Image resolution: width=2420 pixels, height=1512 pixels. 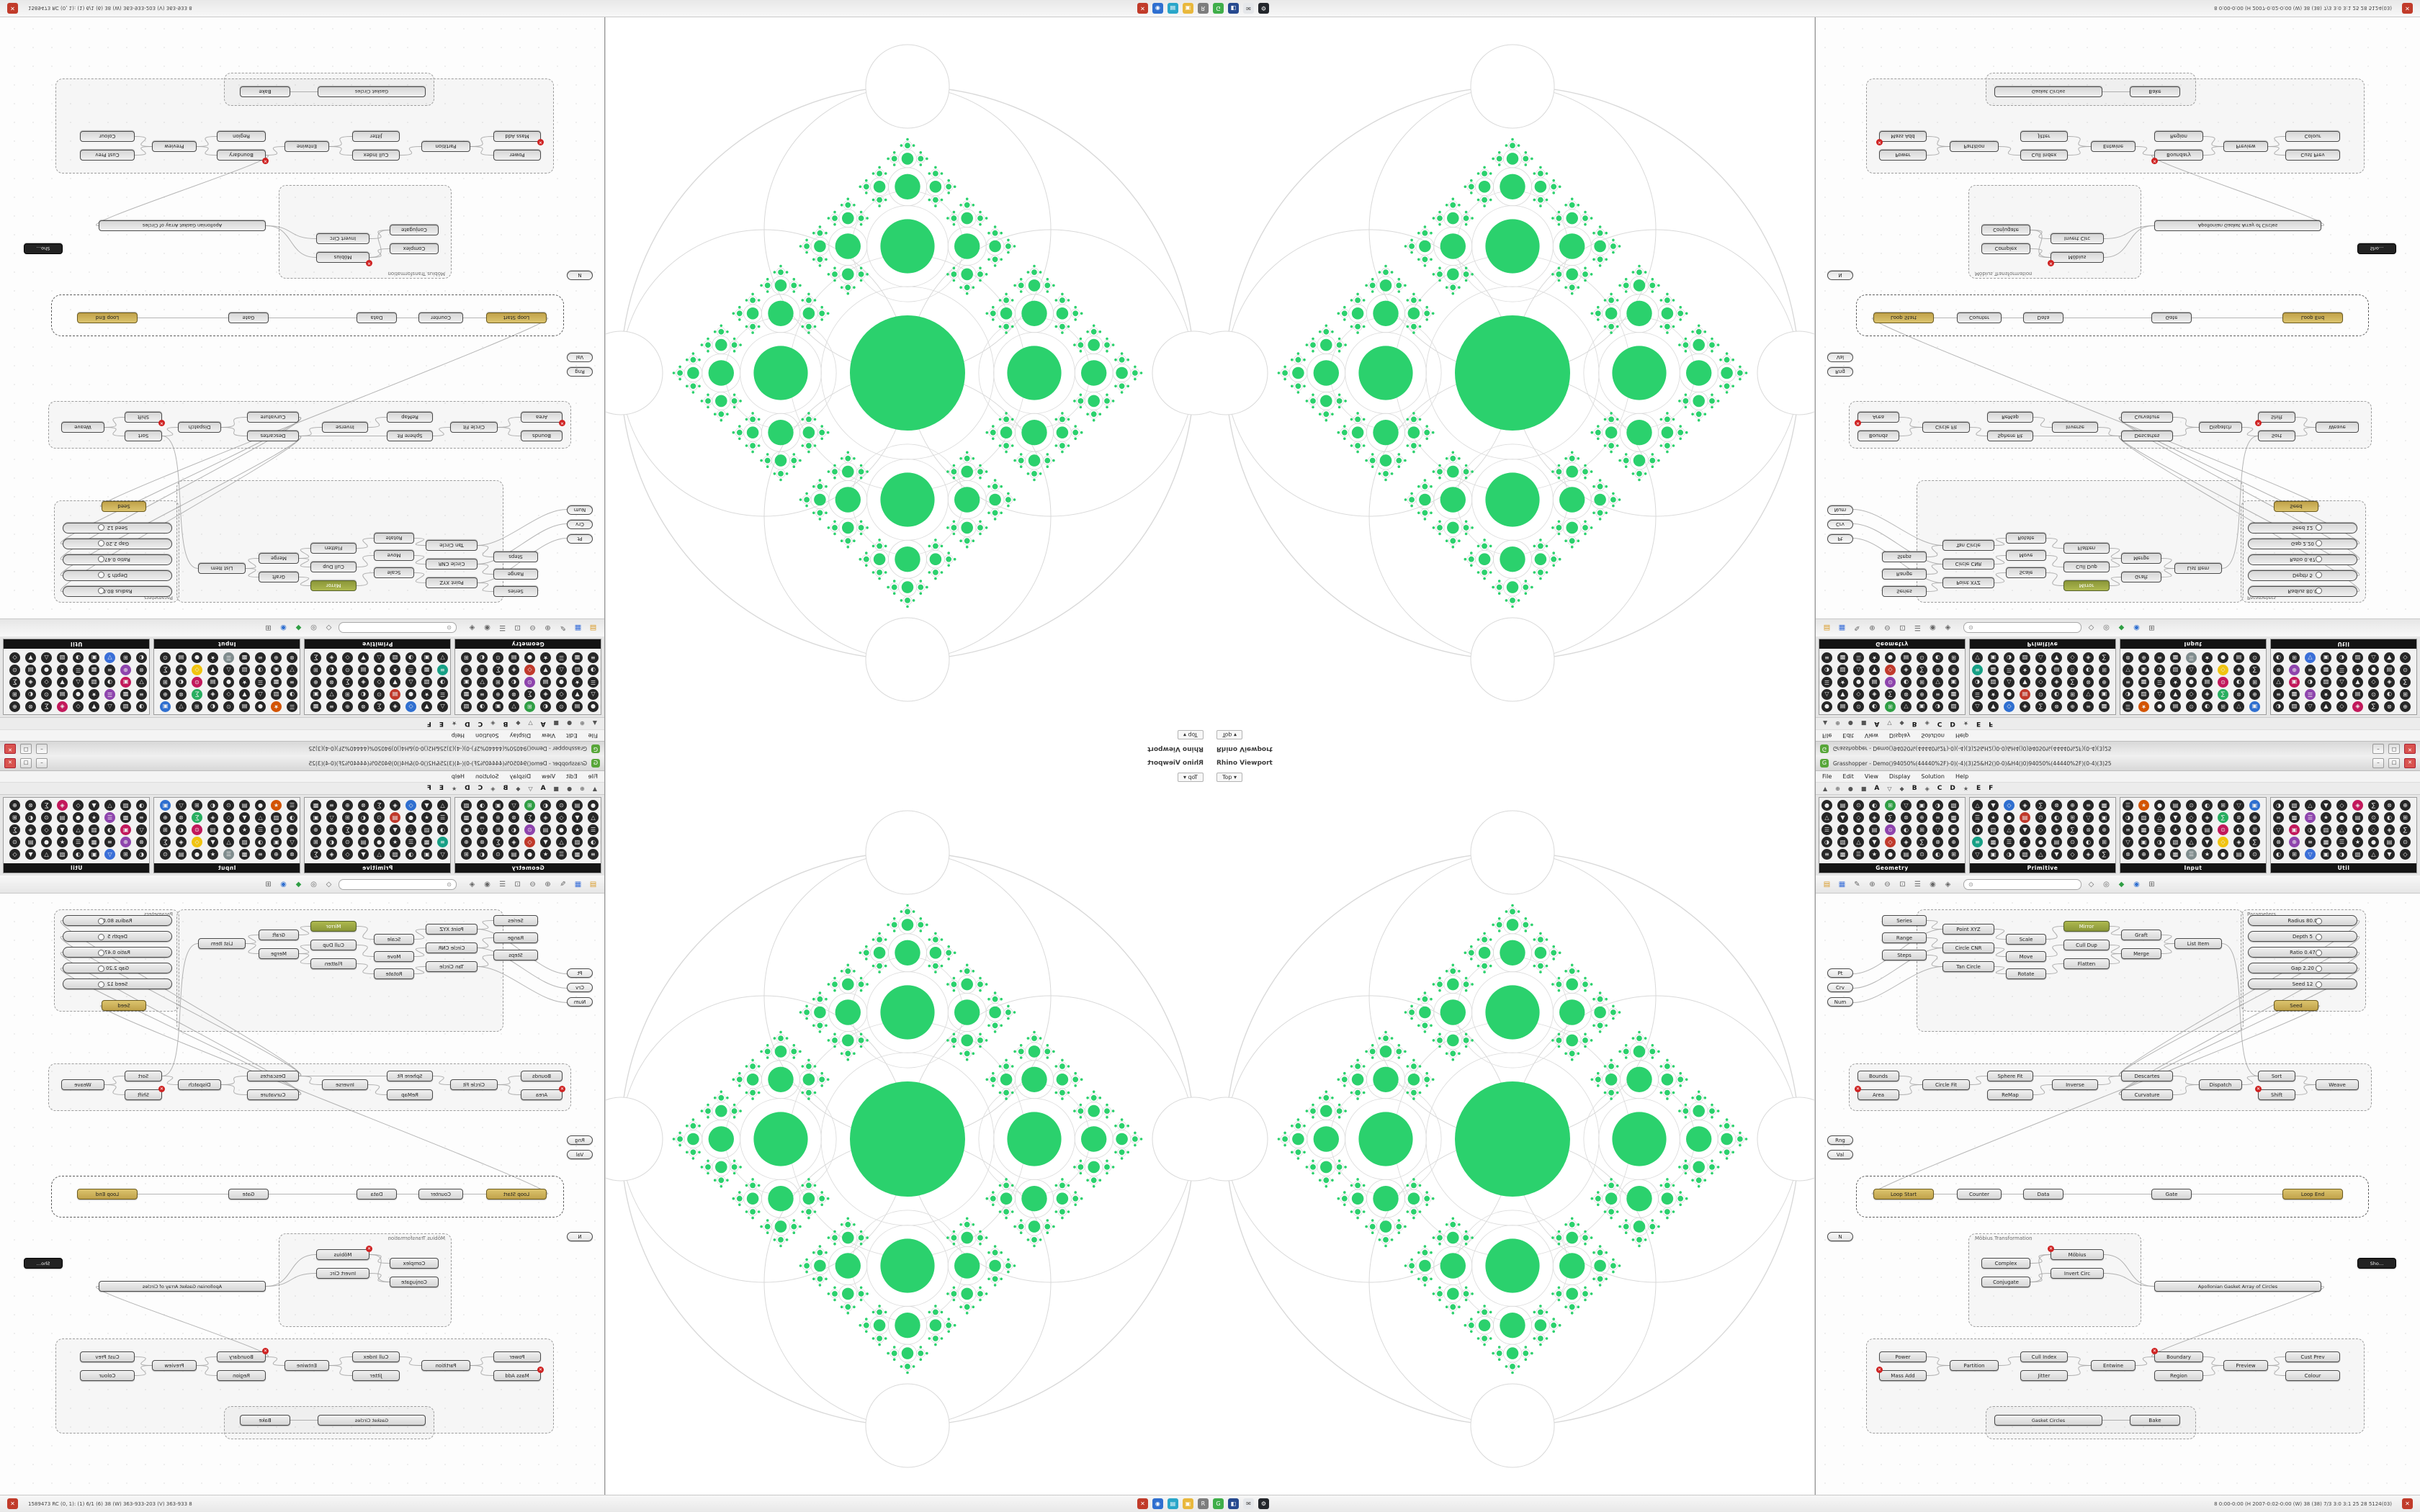 I want to click on menu-item: File, so click(x=593, y=776).